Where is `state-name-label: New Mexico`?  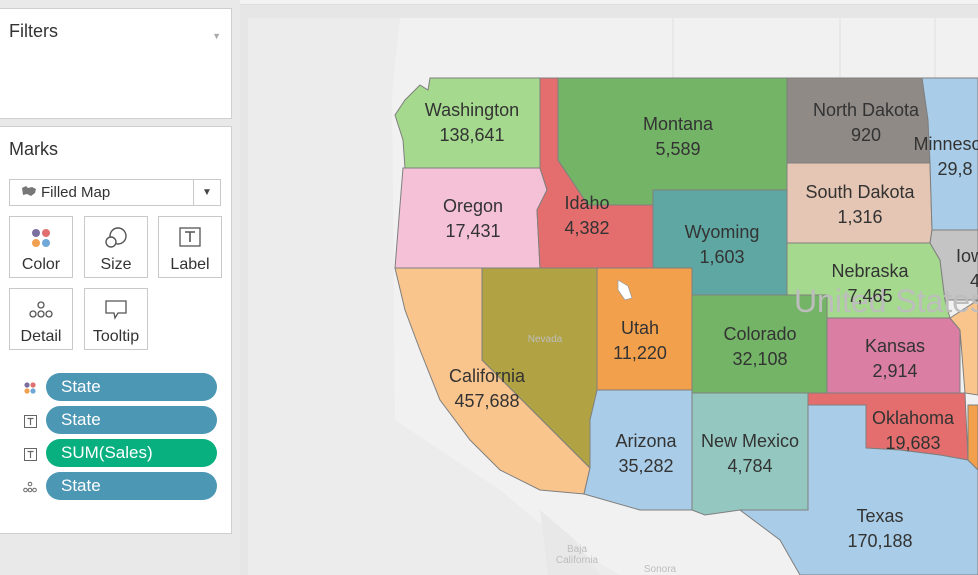
state-name-label: New Mexico is located at coordinates (750, 441).